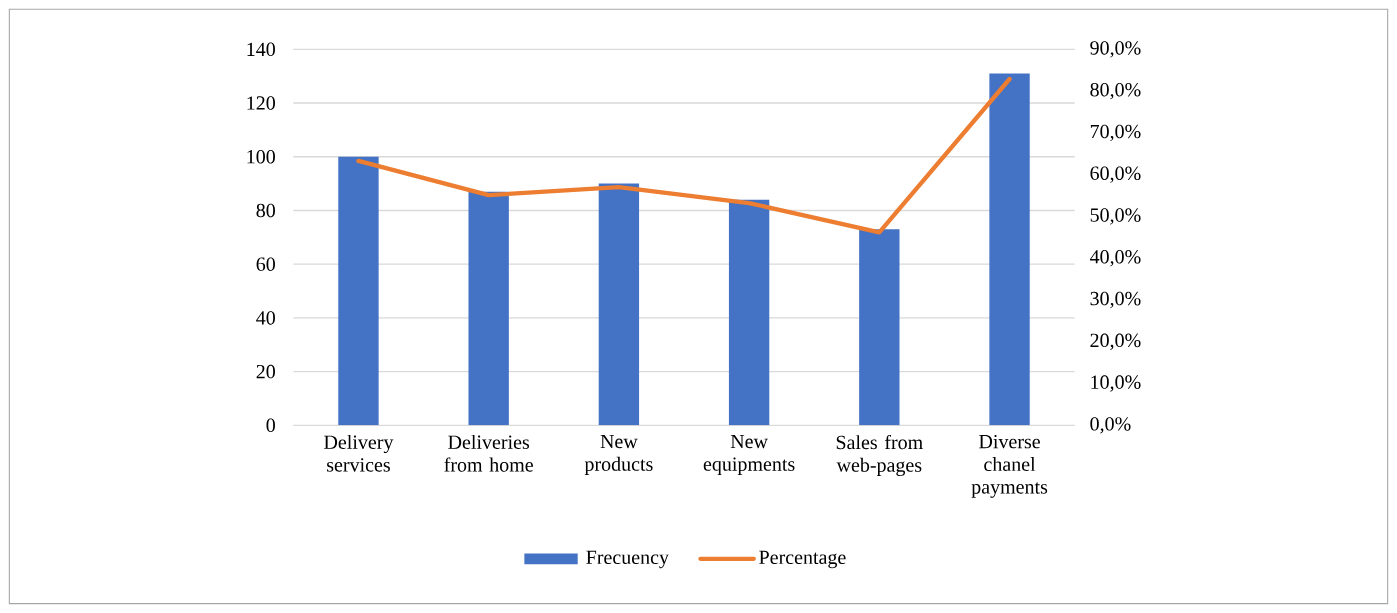 The image size is (1397, 613). I want to click on x-tick-label: New equipments, so click(749, 454).